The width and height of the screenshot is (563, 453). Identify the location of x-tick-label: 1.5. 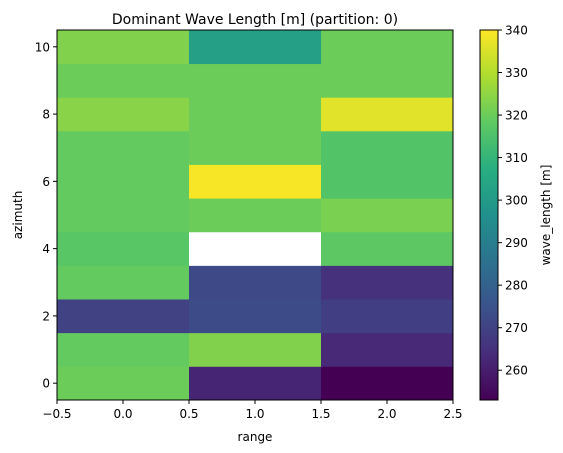
(320, 414).